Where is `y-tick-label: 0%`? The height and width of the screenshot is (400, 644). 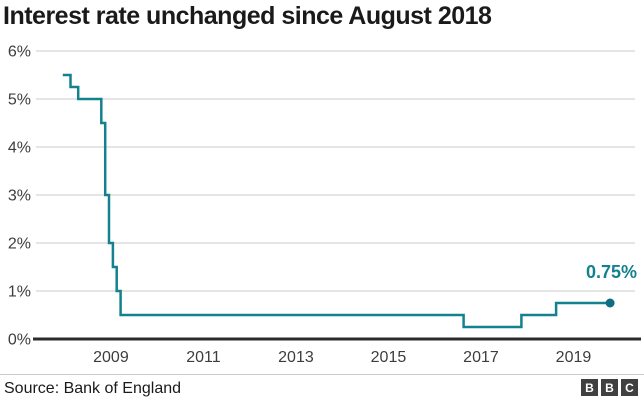 y-tick-label: 0% is located at coordinates (19, 340).